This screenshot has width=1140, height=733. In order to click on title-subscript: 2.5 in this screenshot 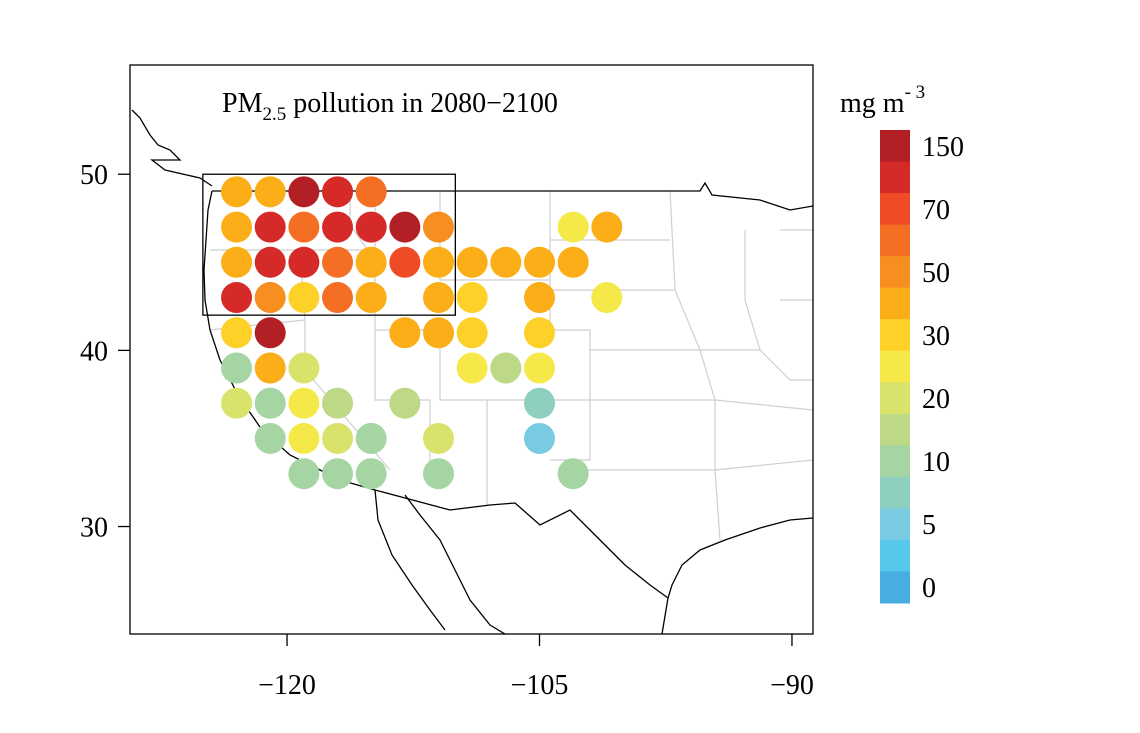, I will do `click(274, 114)`.